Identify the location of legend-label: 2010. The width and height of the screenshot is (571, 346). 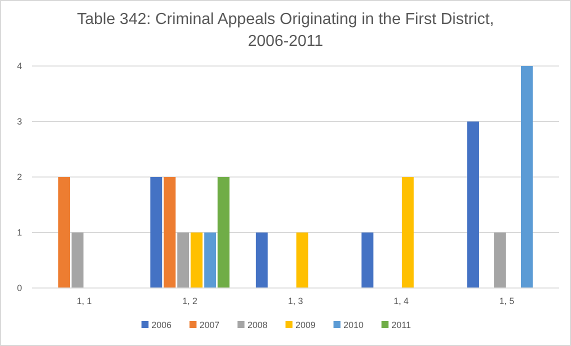
(354, 325).